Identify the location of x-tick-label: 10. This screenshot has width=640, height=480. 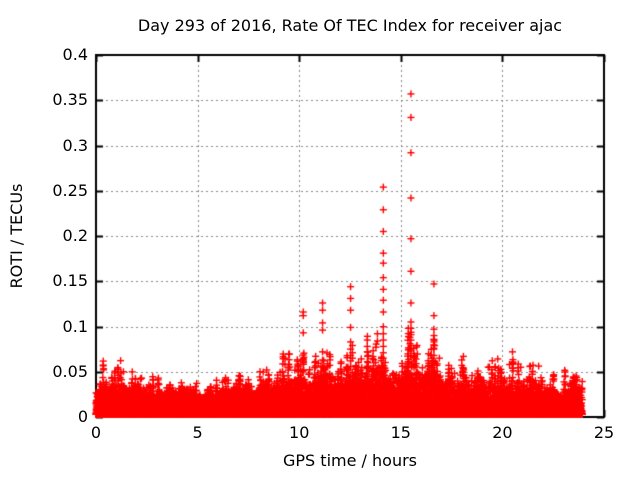
(299, 432).